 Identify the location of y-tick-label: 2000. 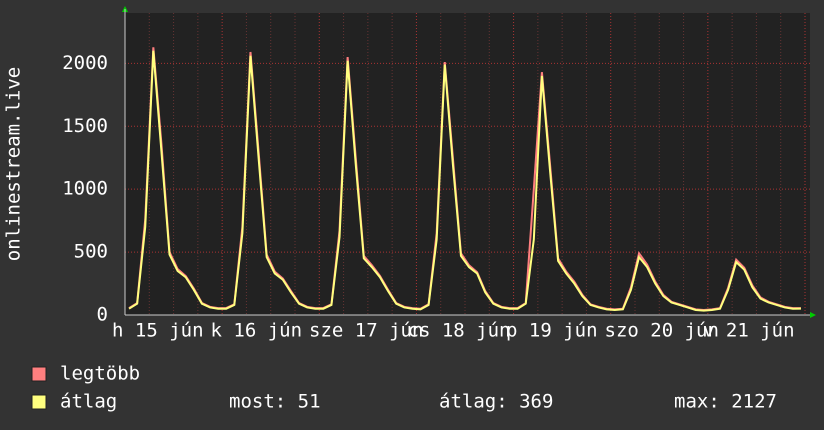
(85, 63).